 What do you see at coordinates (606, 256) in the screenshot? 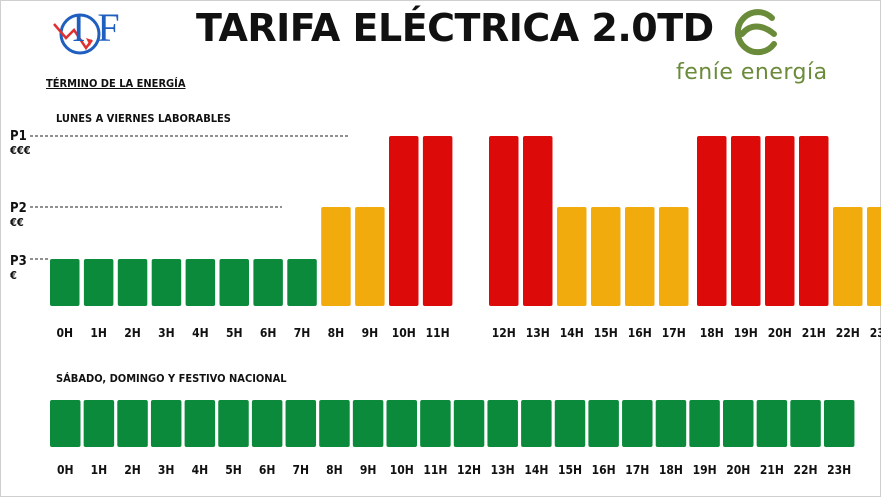
I see `weekday-bar-15H` at bounding box center [606, 256].